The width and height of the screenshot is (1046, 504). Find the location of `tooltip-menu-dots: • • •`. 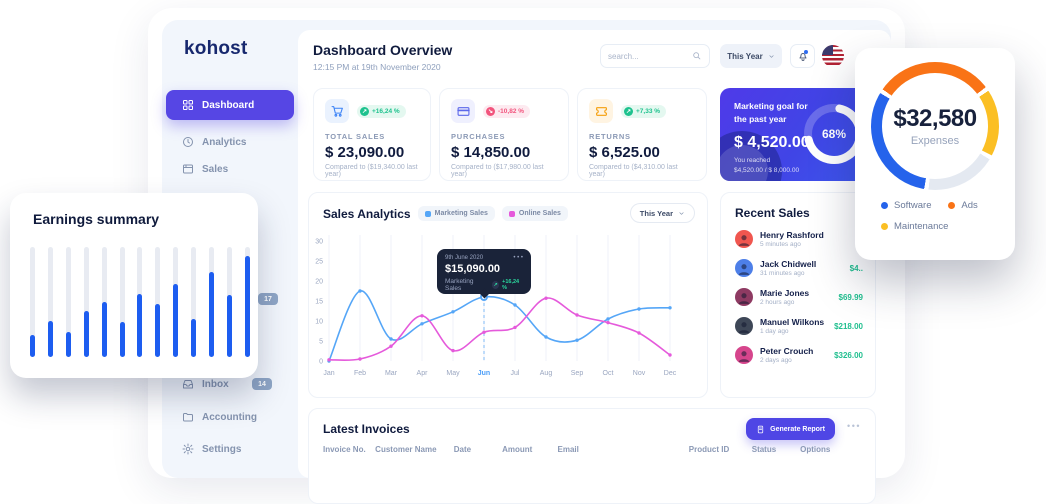

tooltip-menu-dots: • • • is located at coordinates (518, 258).